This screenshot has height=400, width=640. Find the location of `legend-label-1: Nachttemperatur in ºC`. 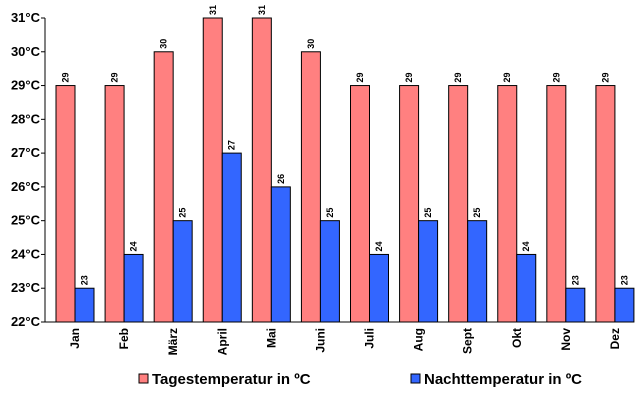

legend-label-1: Nachttemperatur in ºC is located at coordinates (503, 379).